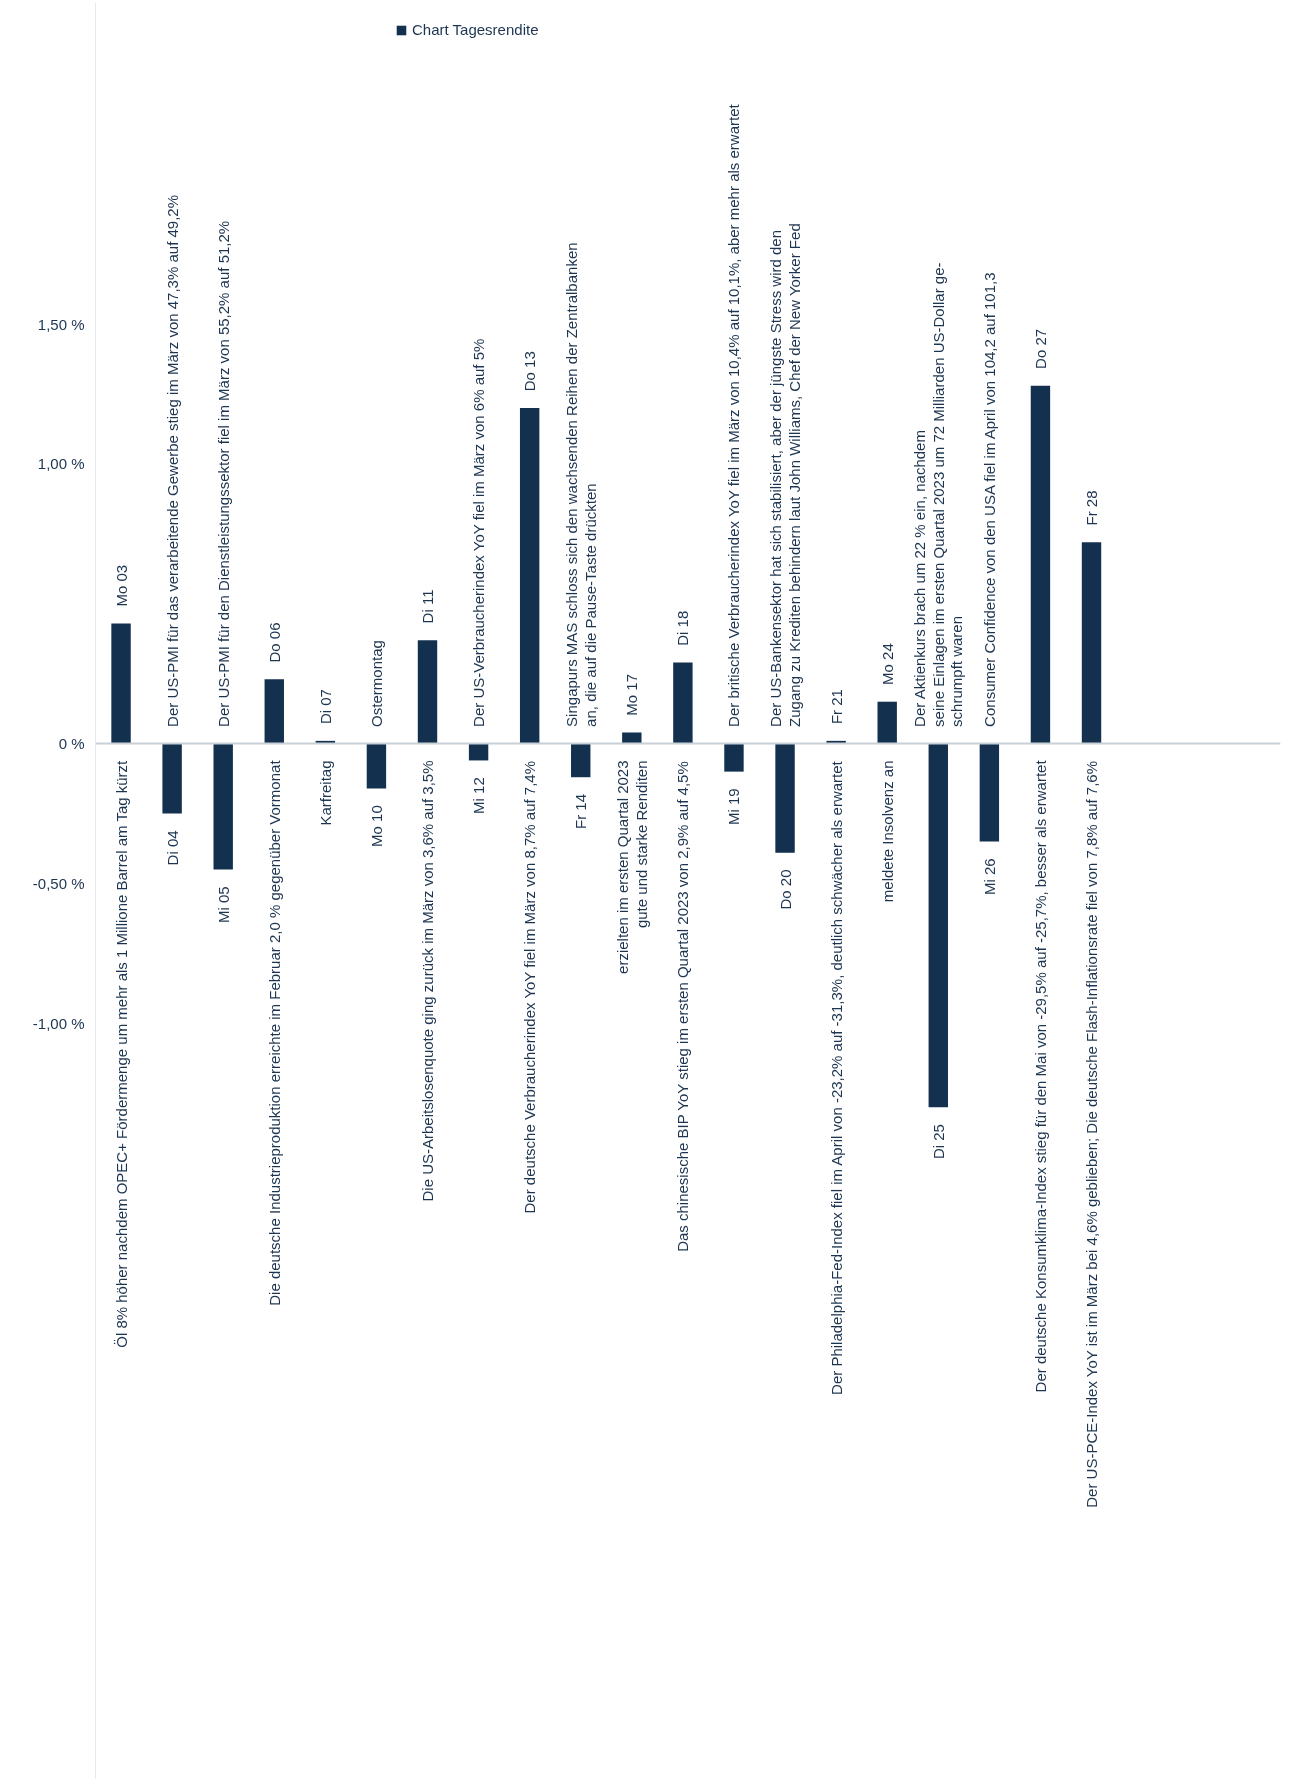  Describe the element at coordinates (121, 1053) in the screenshot. I see `annotation: Öl 8% höher nachdem OPEC+ Fördermenge um mehr als 1 Millione Barrel am Tag kürzt` at that location.